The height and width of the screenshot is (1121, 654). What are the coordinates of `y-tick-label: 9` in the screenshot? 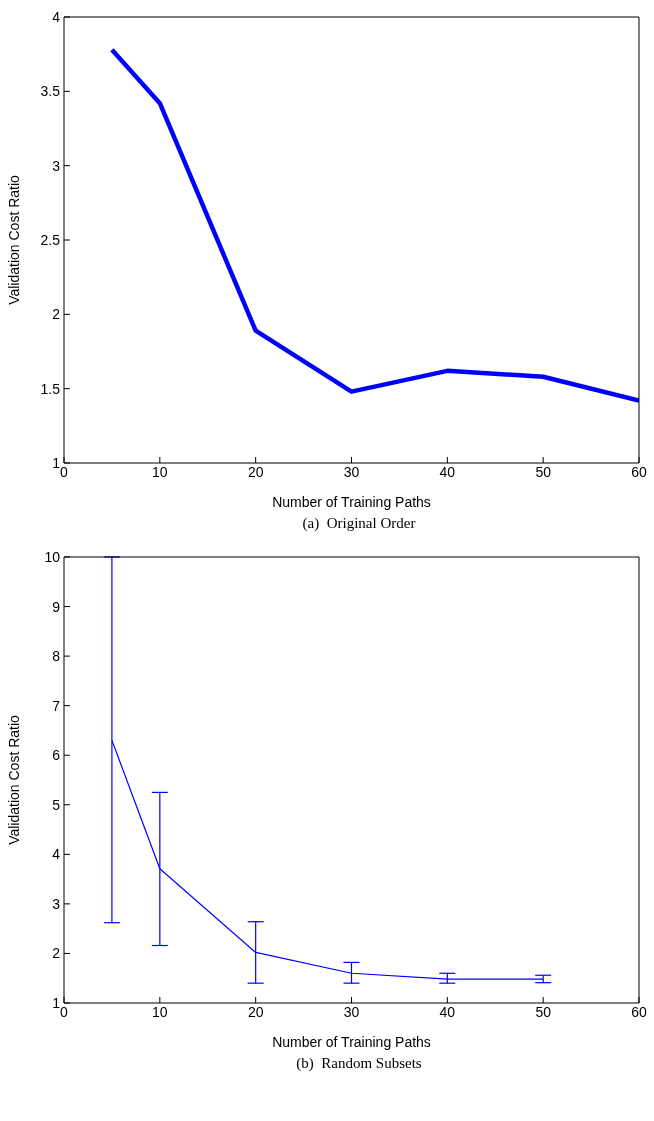 It's located at (56, 606).